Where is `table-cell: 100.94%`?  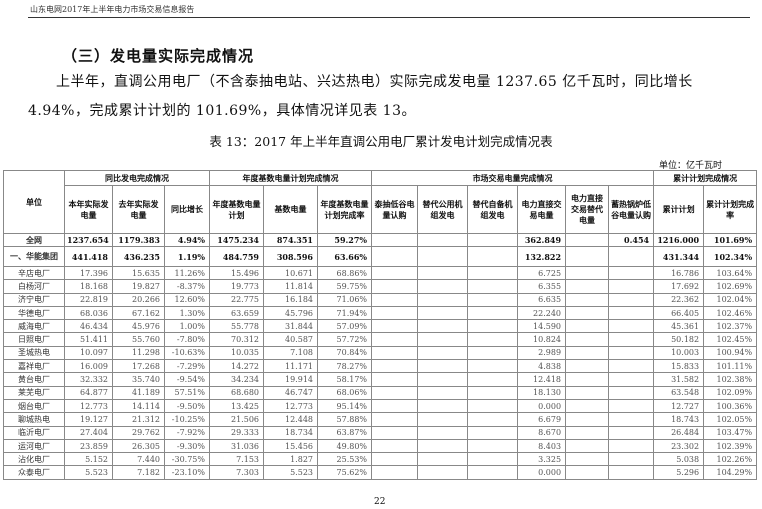 table-cell: 100.94% is located at coordinates (730, 353).